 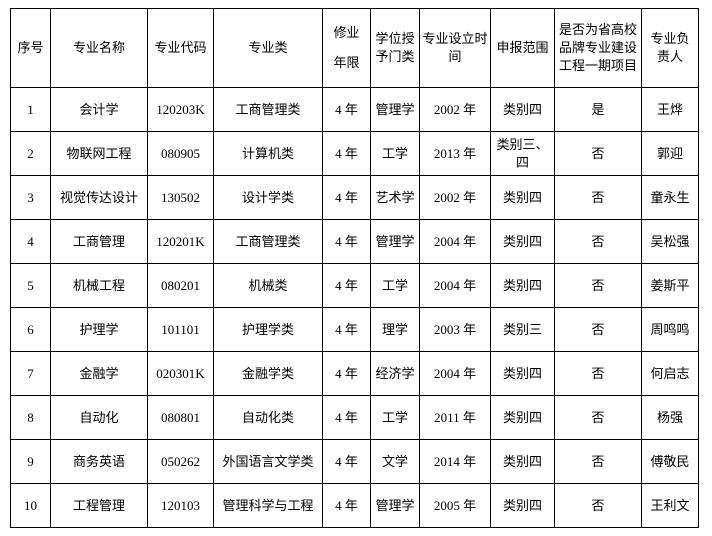 What do you see at coordinates (598, 48) in the screenshot?
I see `header-cell: 是否为省高校品牌专业建设工程一期项目` at bounding box center [598, 48].